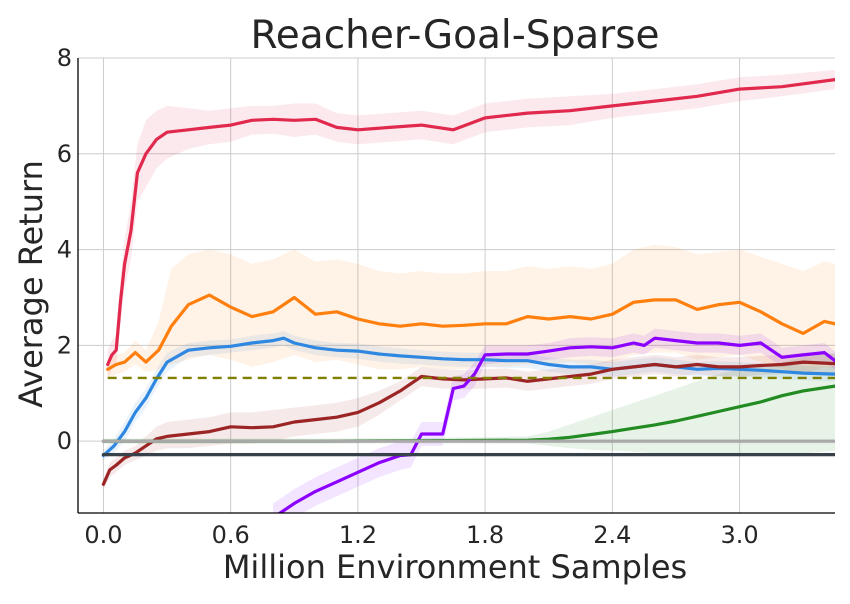 This screenshot has width=850, height=604. What do you see at coordinates (454, 35) in the screenshot?
I see `chart-title: Reacher-Goal-Sparse` at bounding box center [454, 35].